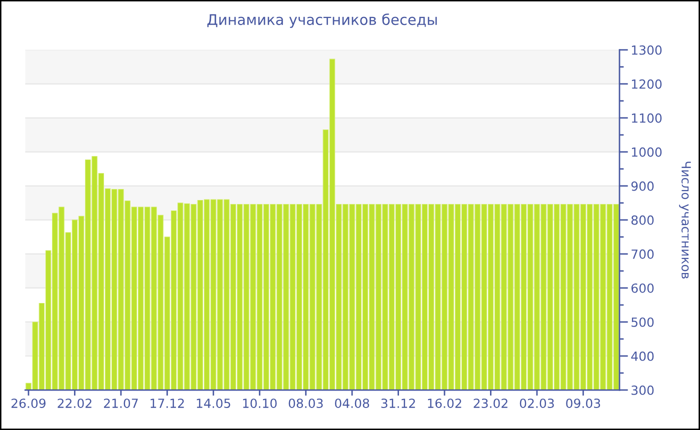  Describe the element at coordinates (642, 356) in the screenshot. I see `y-tick-label: 400` at that location.